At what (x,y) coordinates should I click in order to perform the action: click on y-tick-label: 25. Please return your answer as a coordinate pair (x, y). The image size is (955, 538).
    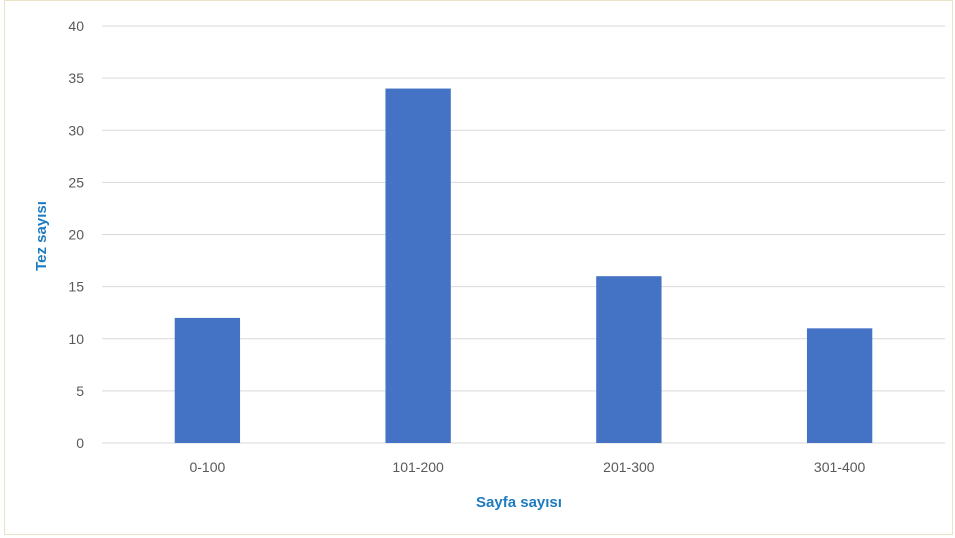
    Looking at the image, I should click on (76, 182).